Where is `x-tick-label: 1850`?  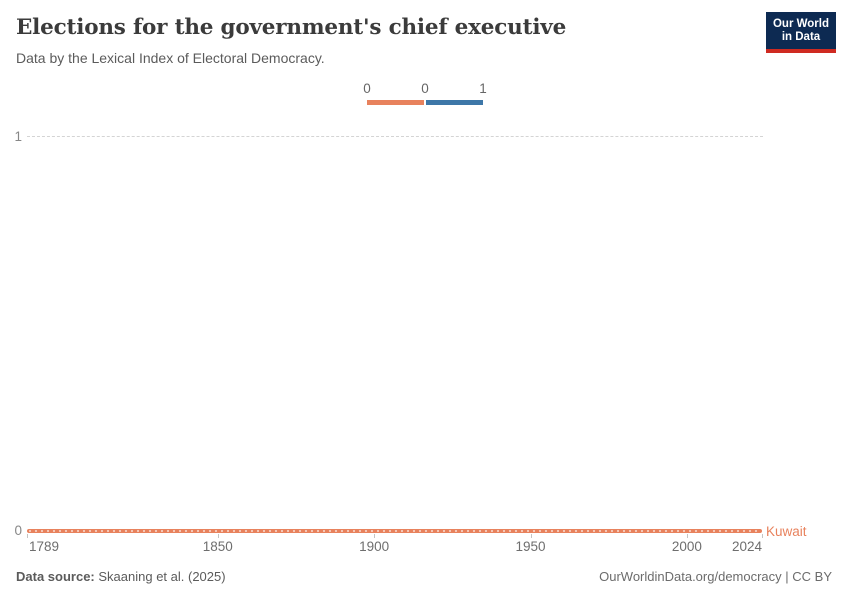 x-tick-label: 1850 is located at coordinates (217, 546).